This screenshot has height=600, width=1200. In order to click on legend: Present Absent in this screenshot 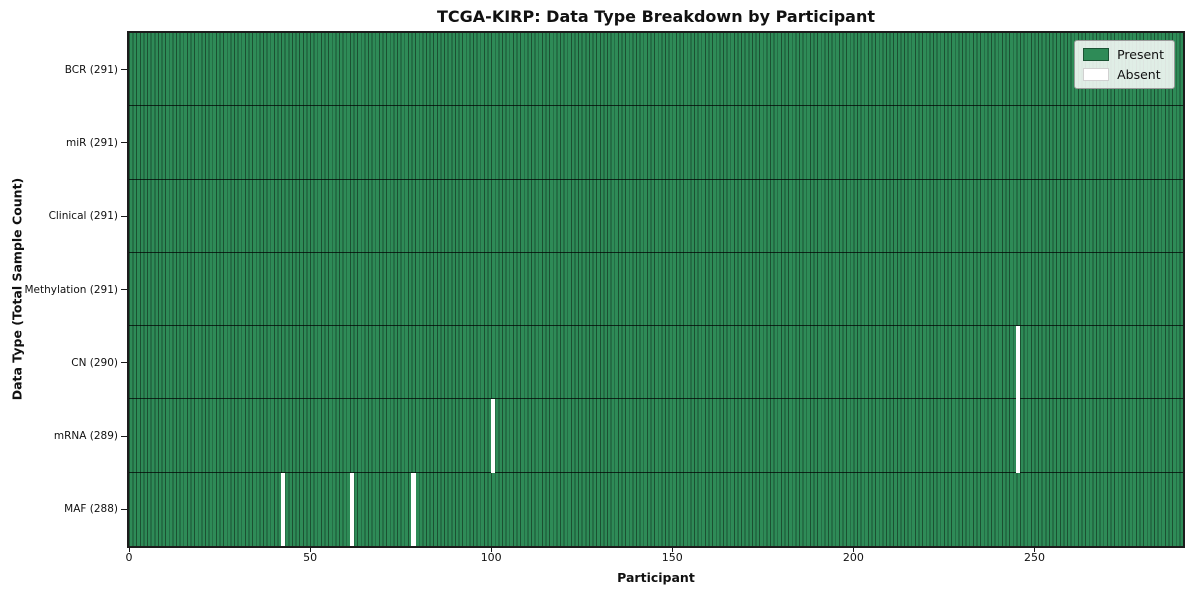, I will do `click(1124, 64)`.